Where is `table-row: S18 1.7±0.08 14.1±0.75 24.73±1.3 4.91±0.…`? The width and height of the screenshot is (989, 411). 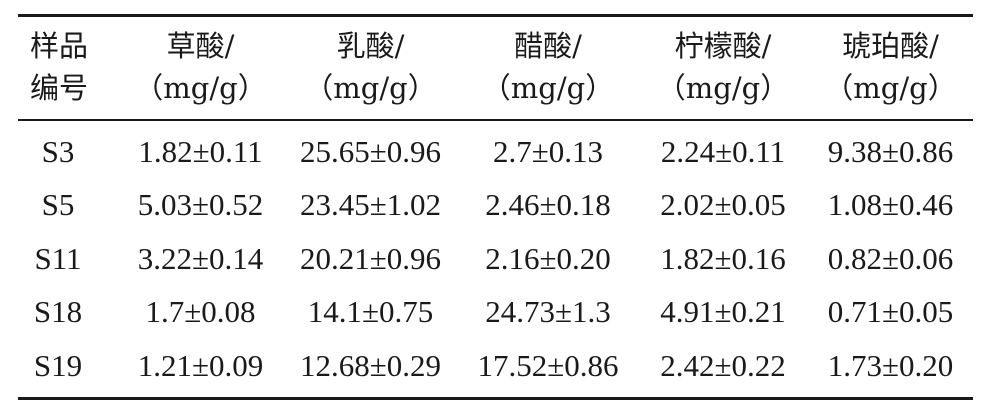
table-row: S18 1.7±0.08 14.1±0.75 24.73±1.3 4.91±0.… is located at coordinates (495, 313).